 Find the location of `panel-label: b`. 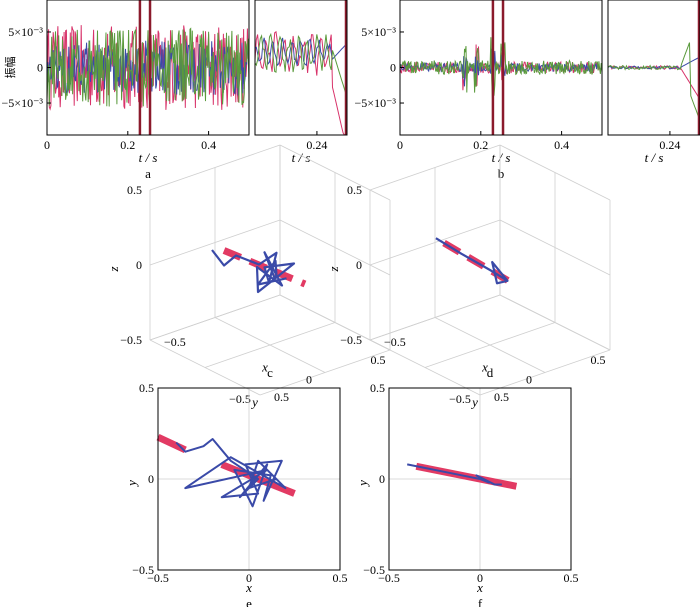

panel-label: b is located at coordinates (501, 173).